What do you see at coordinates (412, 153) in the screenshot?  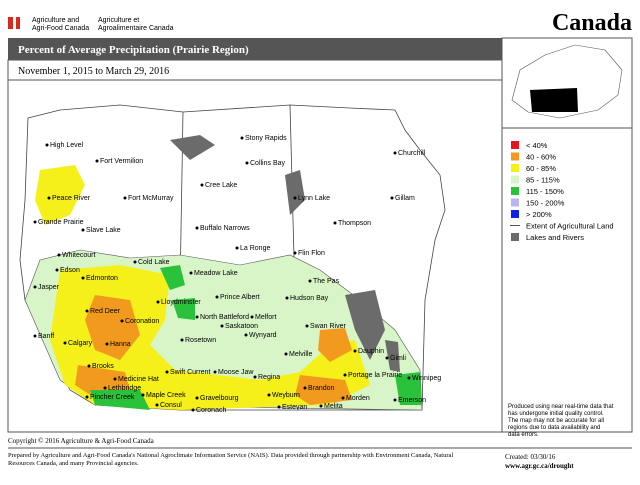 I see `city-label: Churchill` at bounding box center [412, 153].